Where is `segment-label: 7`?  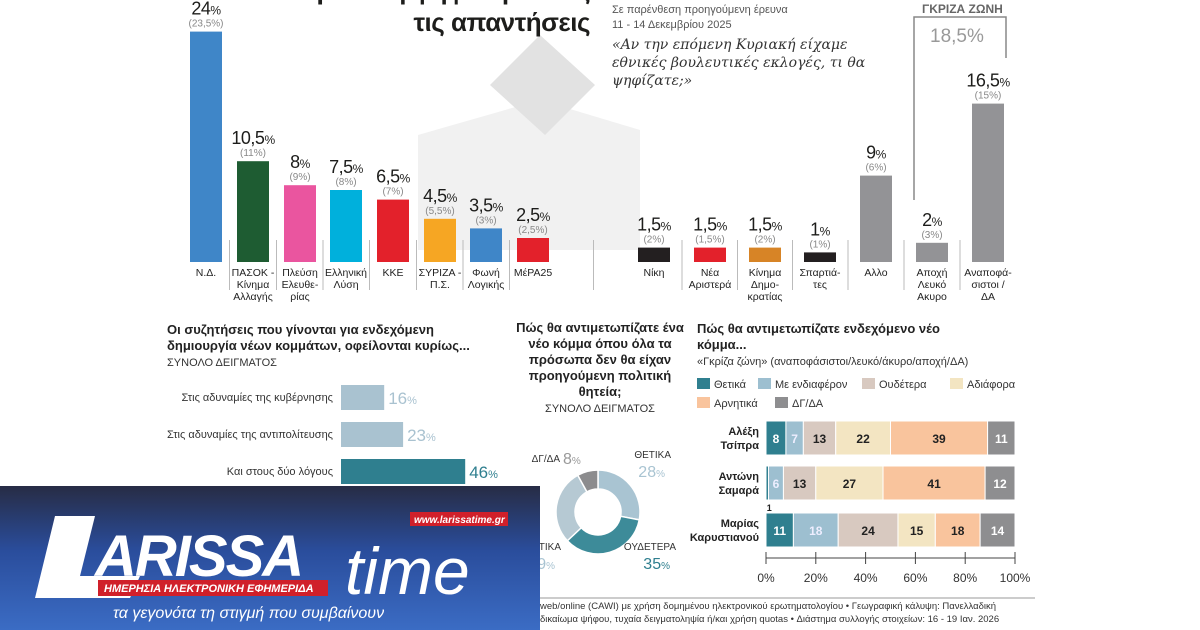 segment-label: 7 is located at coordinates (794, 439).